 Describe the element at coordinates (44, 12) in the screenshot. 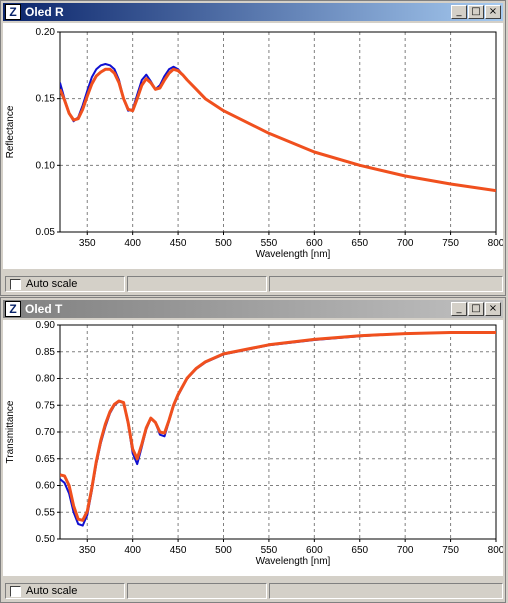

I see `window-title: Oled R` at that location.